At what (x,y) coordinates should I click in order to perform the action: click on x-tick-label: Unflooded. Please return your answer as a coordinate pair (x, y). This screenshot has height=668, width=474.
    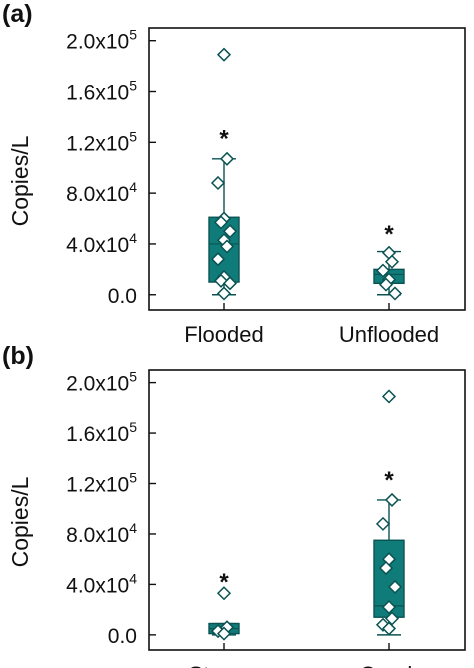
    Looking at the image, I should click on (389, 334).